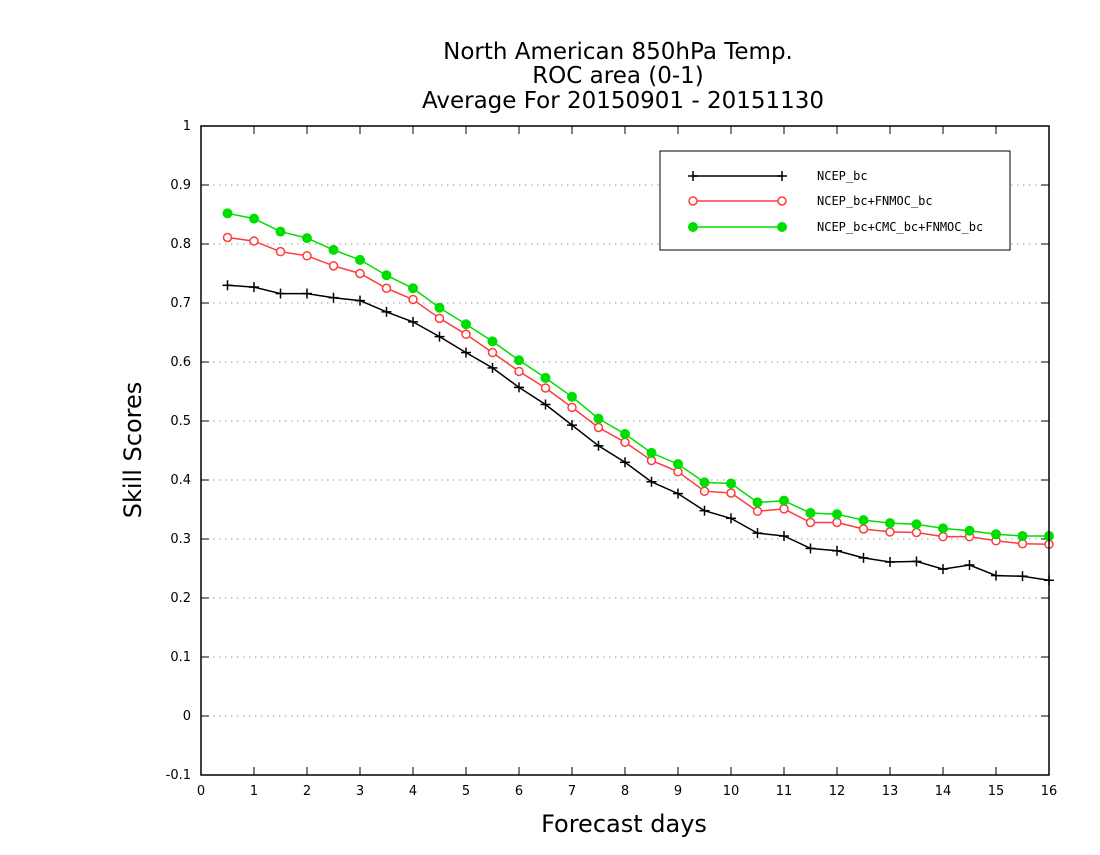 This screenshot has width=1100, height=855. I want to click on title-line-1: North American 850hPa Temp., so click(618, 52).